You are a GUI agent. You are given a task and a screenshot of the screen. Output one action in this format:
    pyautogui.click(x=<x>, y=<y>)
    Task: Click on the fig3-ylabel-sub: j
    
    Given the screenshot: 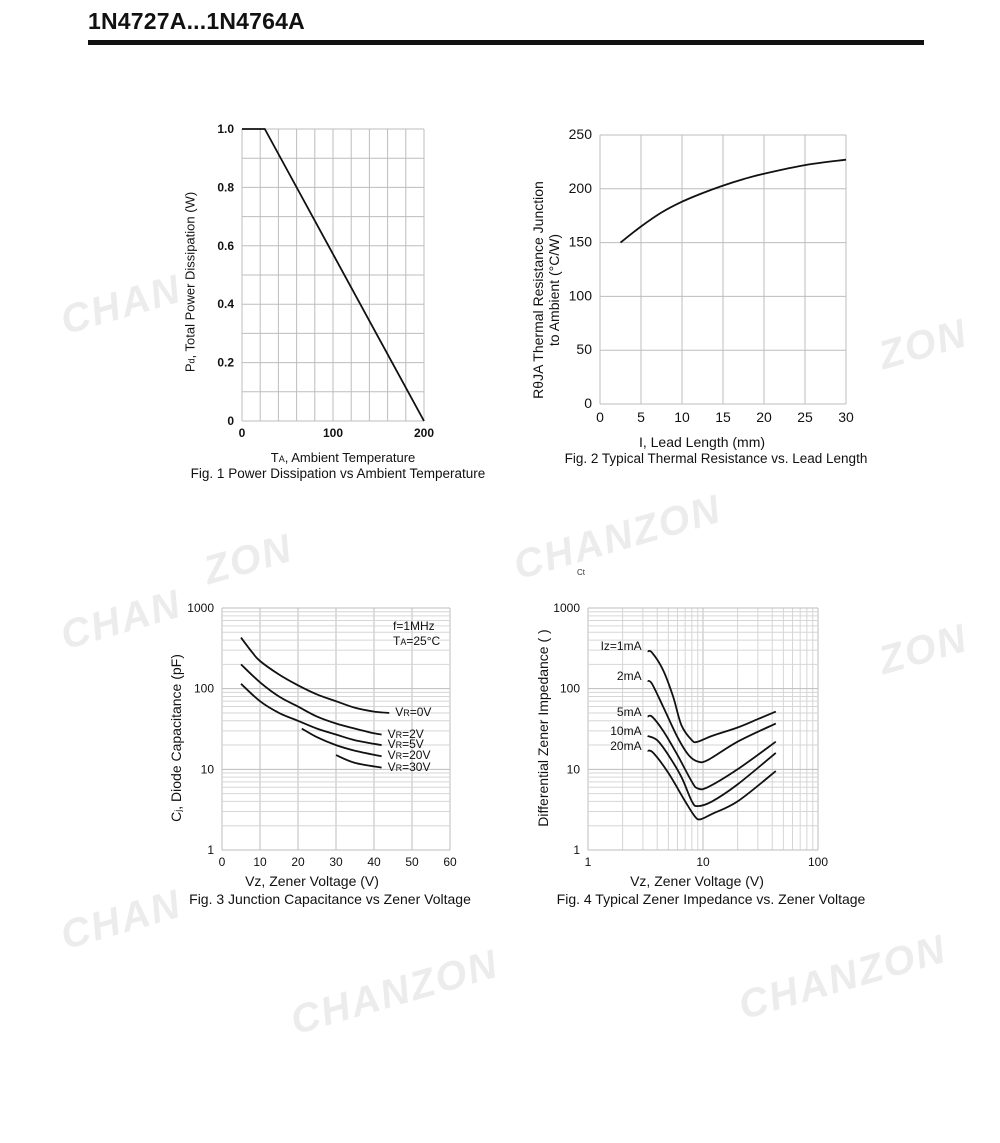 What is the action you would take?
    pyautogui.click(x=178, y=810)
    